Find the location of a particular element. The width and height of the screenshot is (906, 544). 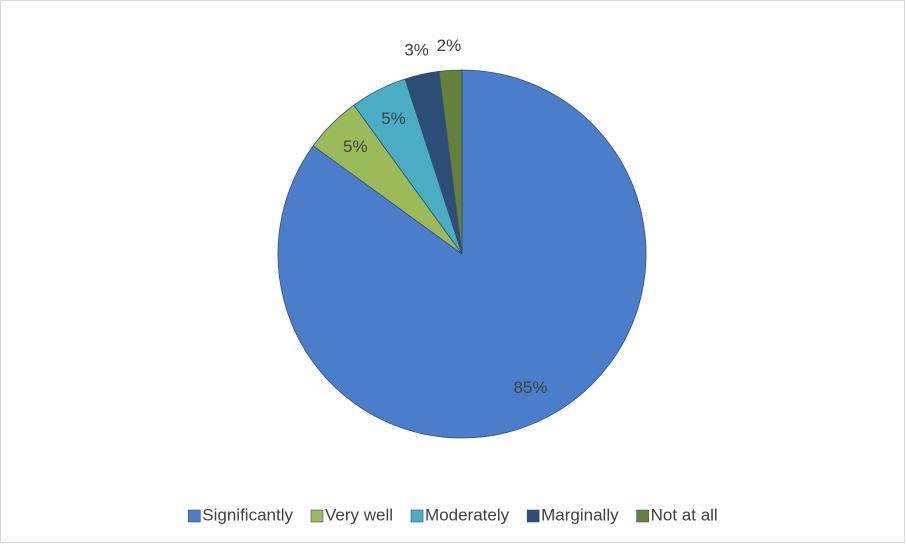

legend-label: Significantly is located at coordinates (247, 514).